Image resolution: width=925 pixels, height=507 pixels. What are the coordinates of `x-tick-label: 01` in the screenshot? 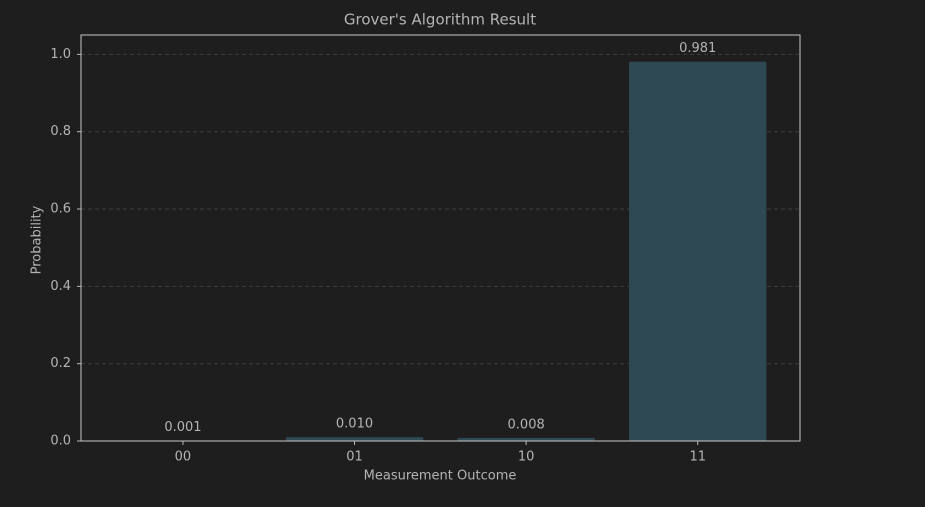 It's located at (354, 457).